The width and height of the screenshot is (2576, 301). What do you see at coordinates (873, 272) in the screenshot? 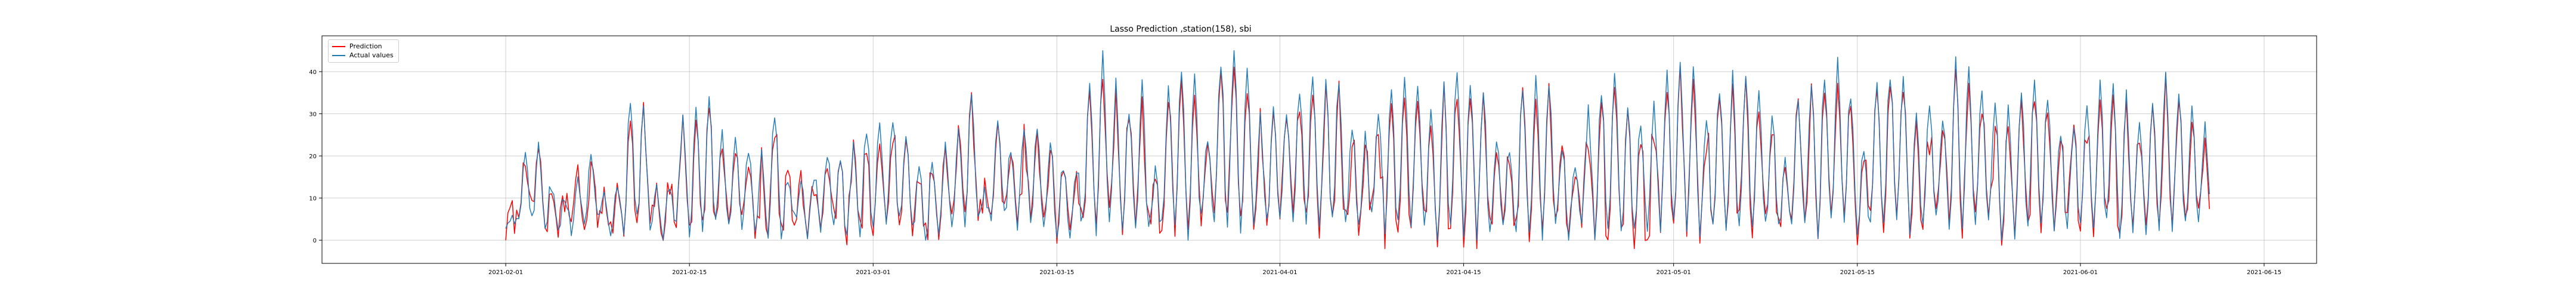
I see `x-tick-label: 2021-03-01` at bounding box center [873, 272].